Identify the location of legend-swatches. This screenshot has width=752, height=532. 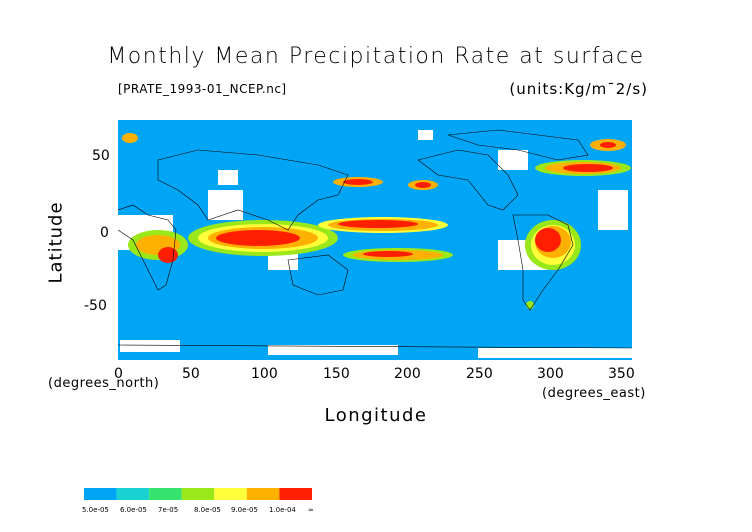
(198, 494).